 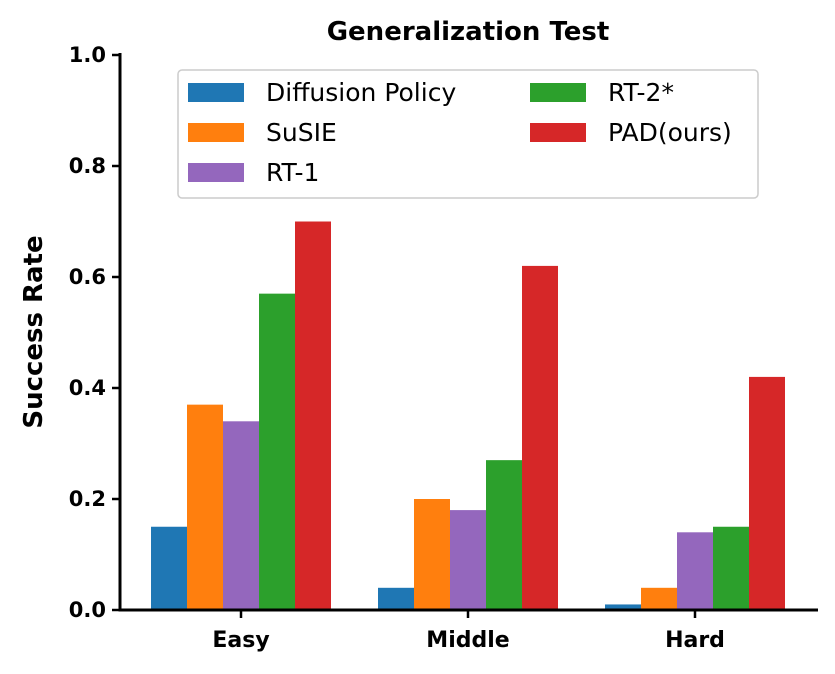 What do you see at coordinates (432, 554) in the screenshot?
I see `bar-susie-middle` at bounding box center [432, 554].